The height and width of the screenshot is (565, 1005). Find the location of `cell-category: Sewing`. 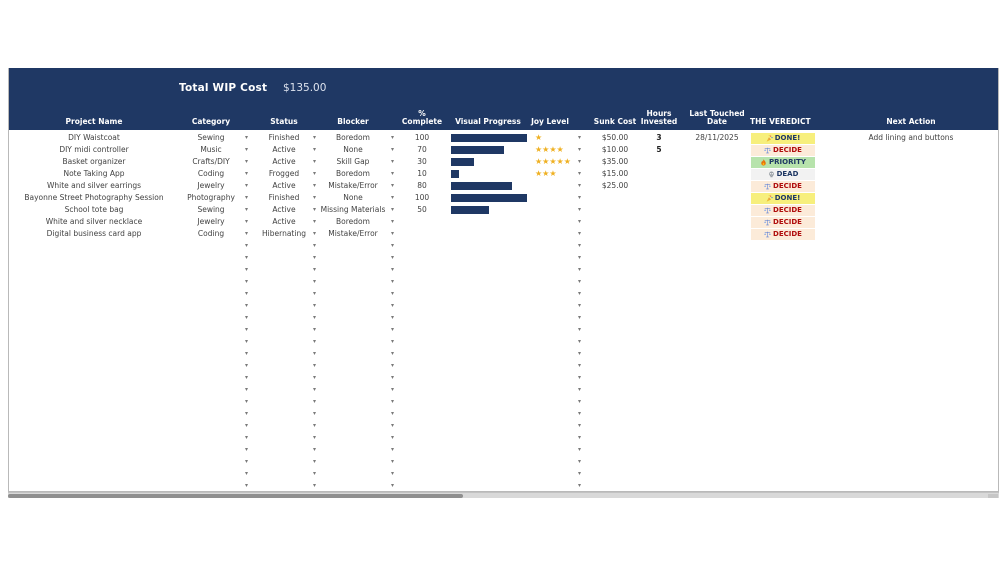

cell-category: Sewing is located at coordinates (211, 209).